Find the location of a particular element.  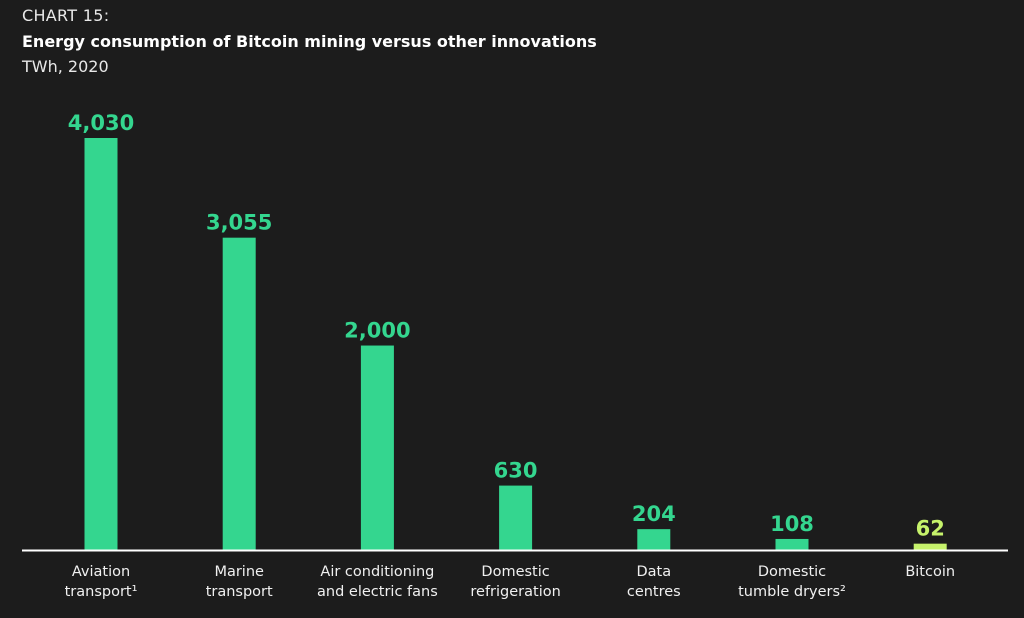

value-label: 108 is located at coordinates (792, 524).